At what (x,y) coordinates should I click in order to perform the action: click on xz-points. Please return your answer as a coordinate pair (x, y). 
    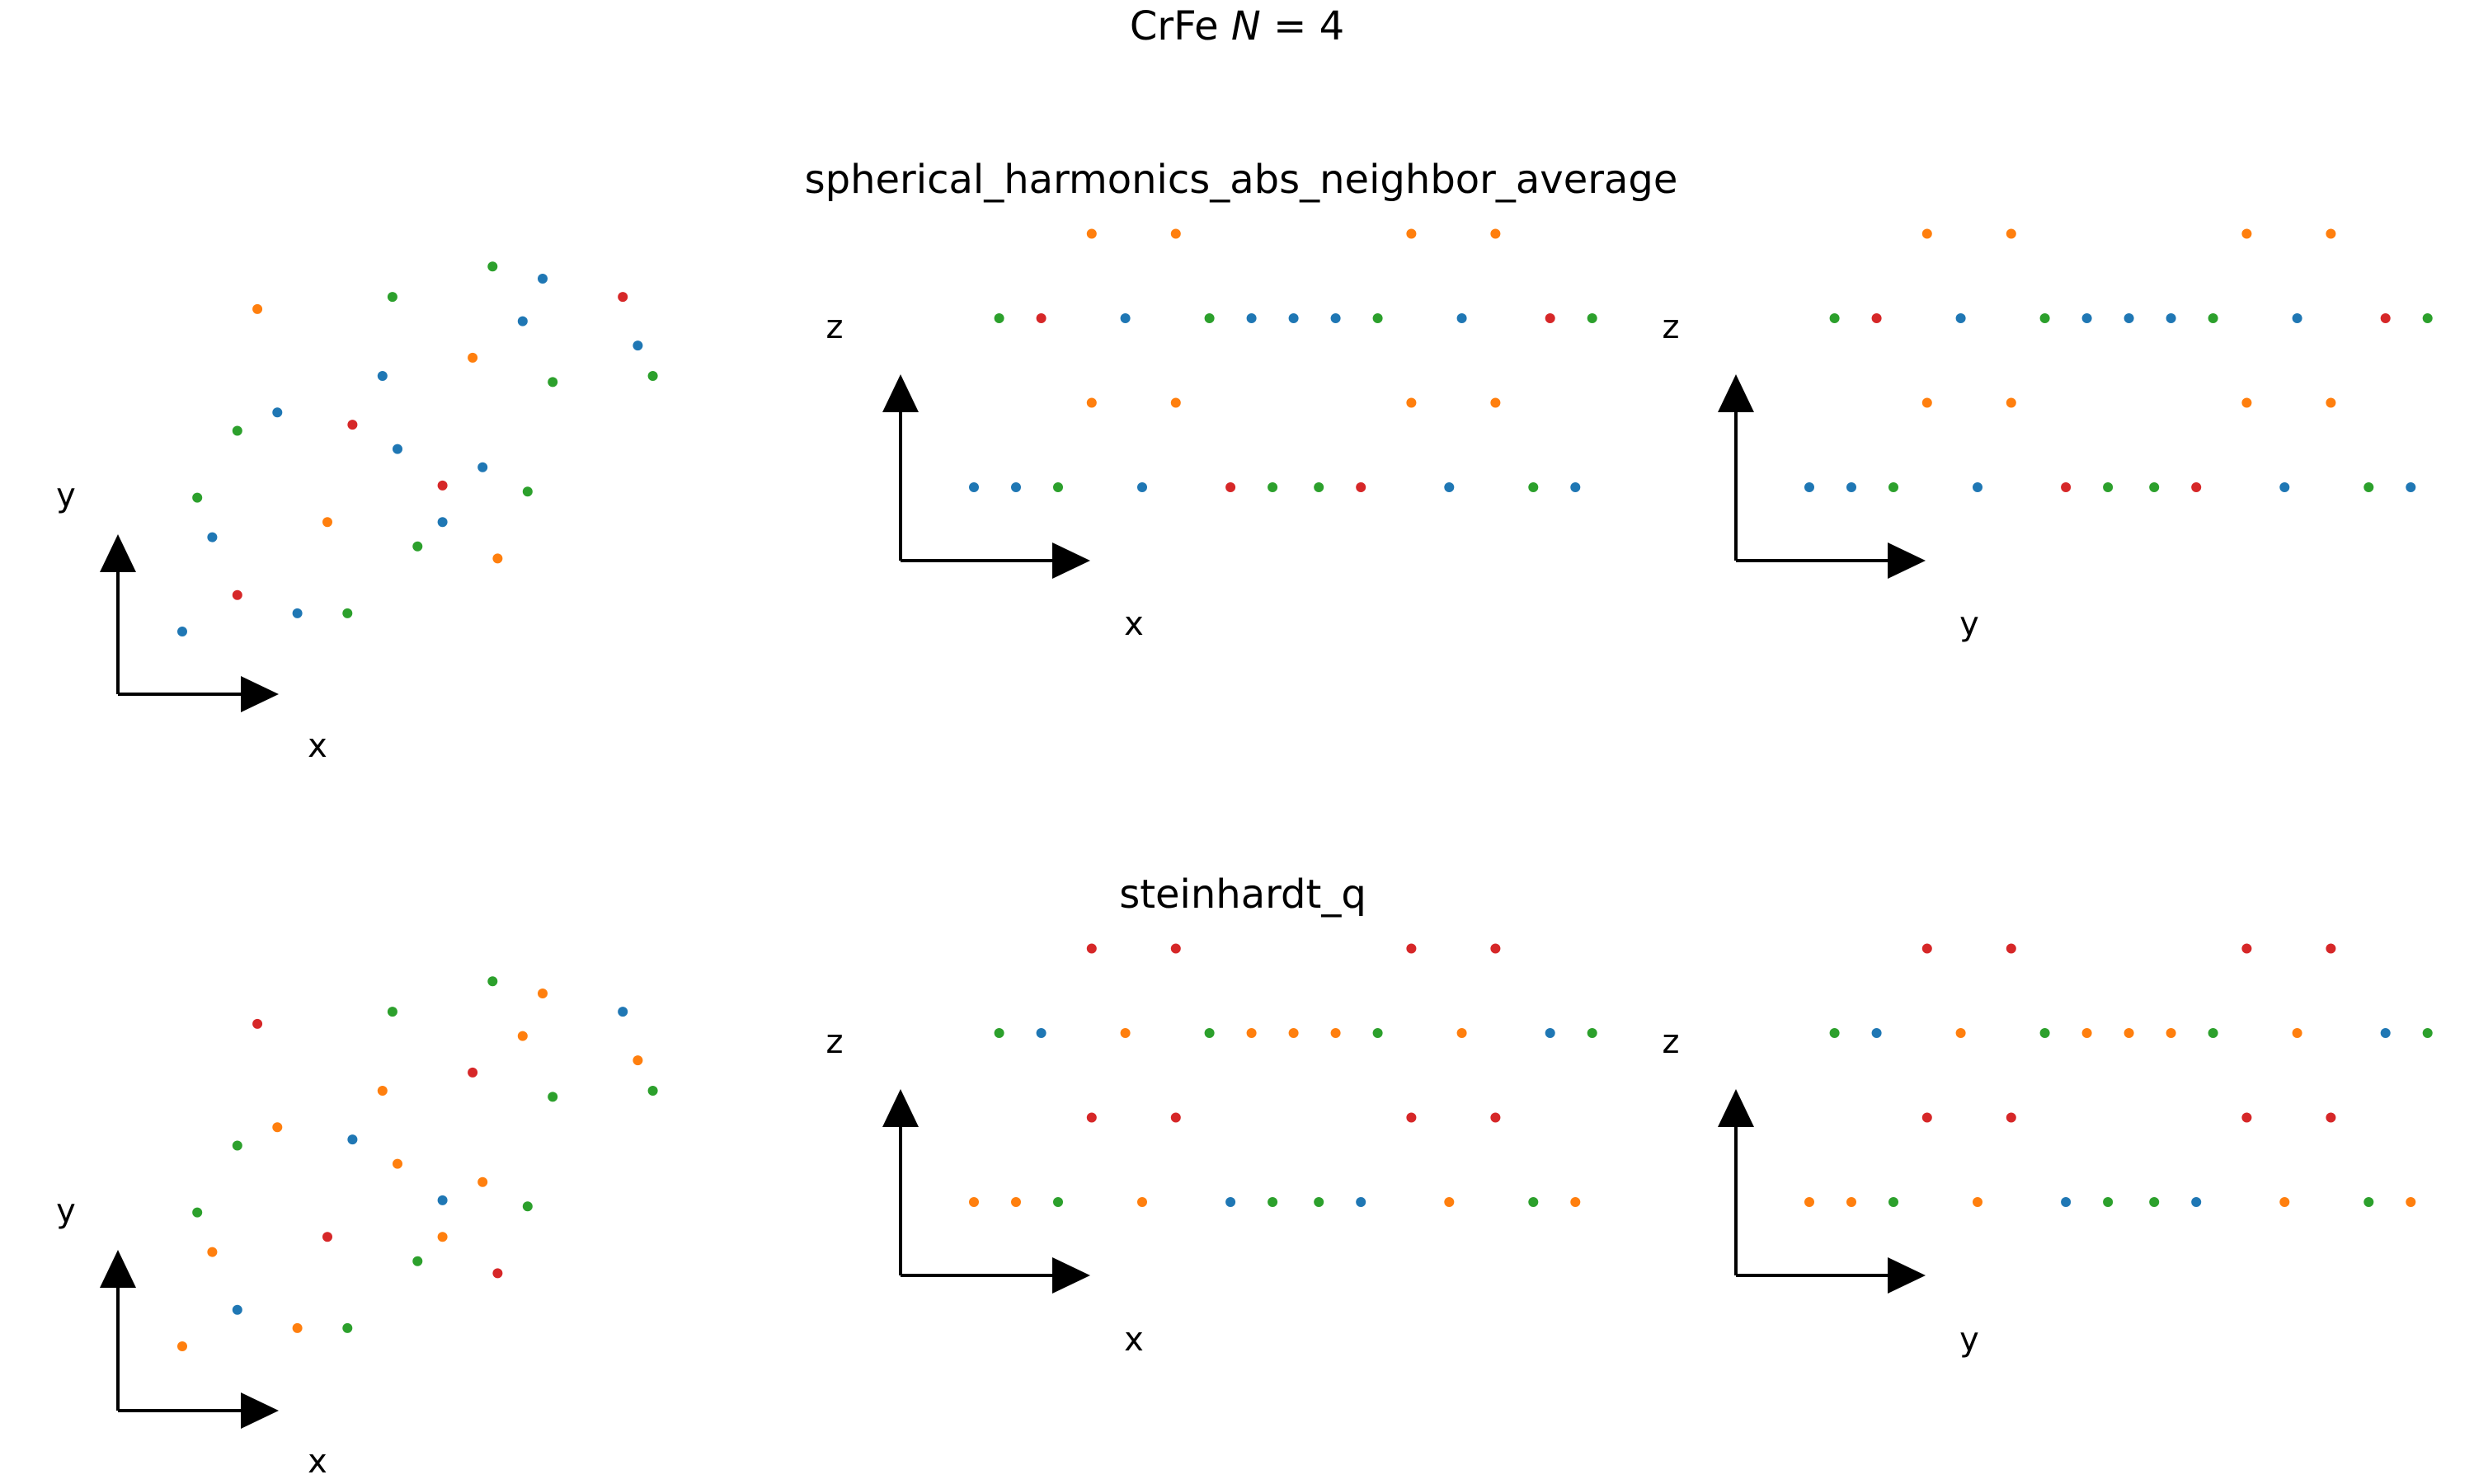
    Looking at the image, I should click on (1283, 360).